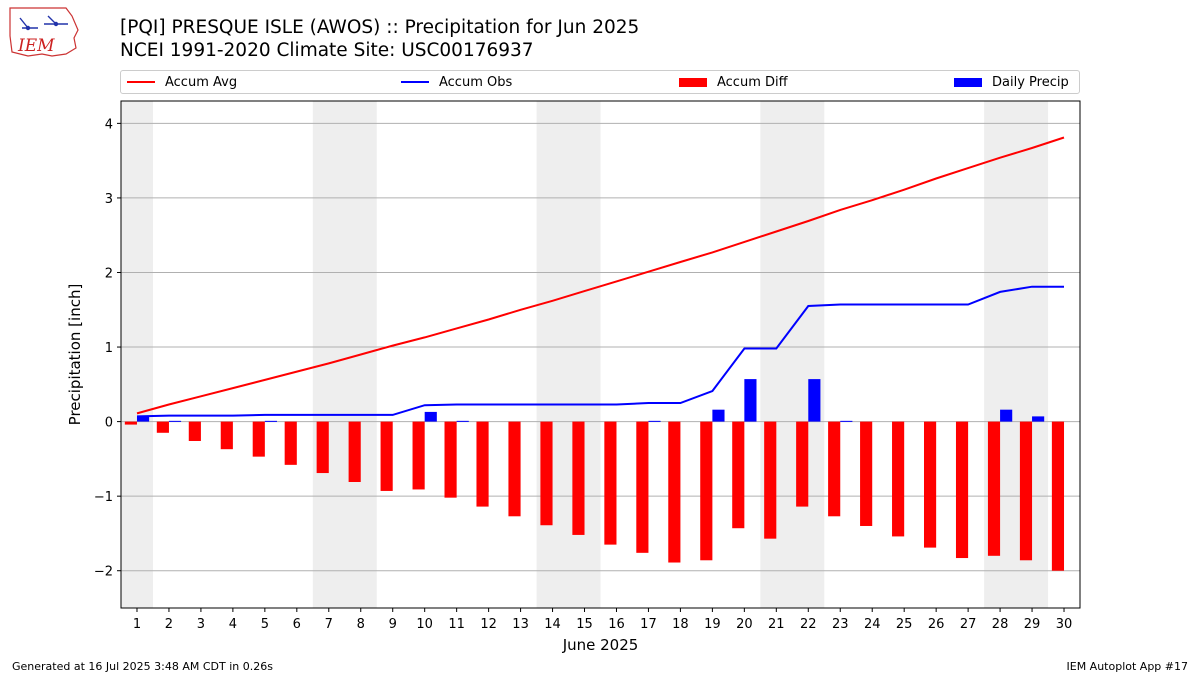 The height and width of the screenshot is (675, 1200). I want to click on y-axis-label: Precipitation [inch], so click(75, 355).